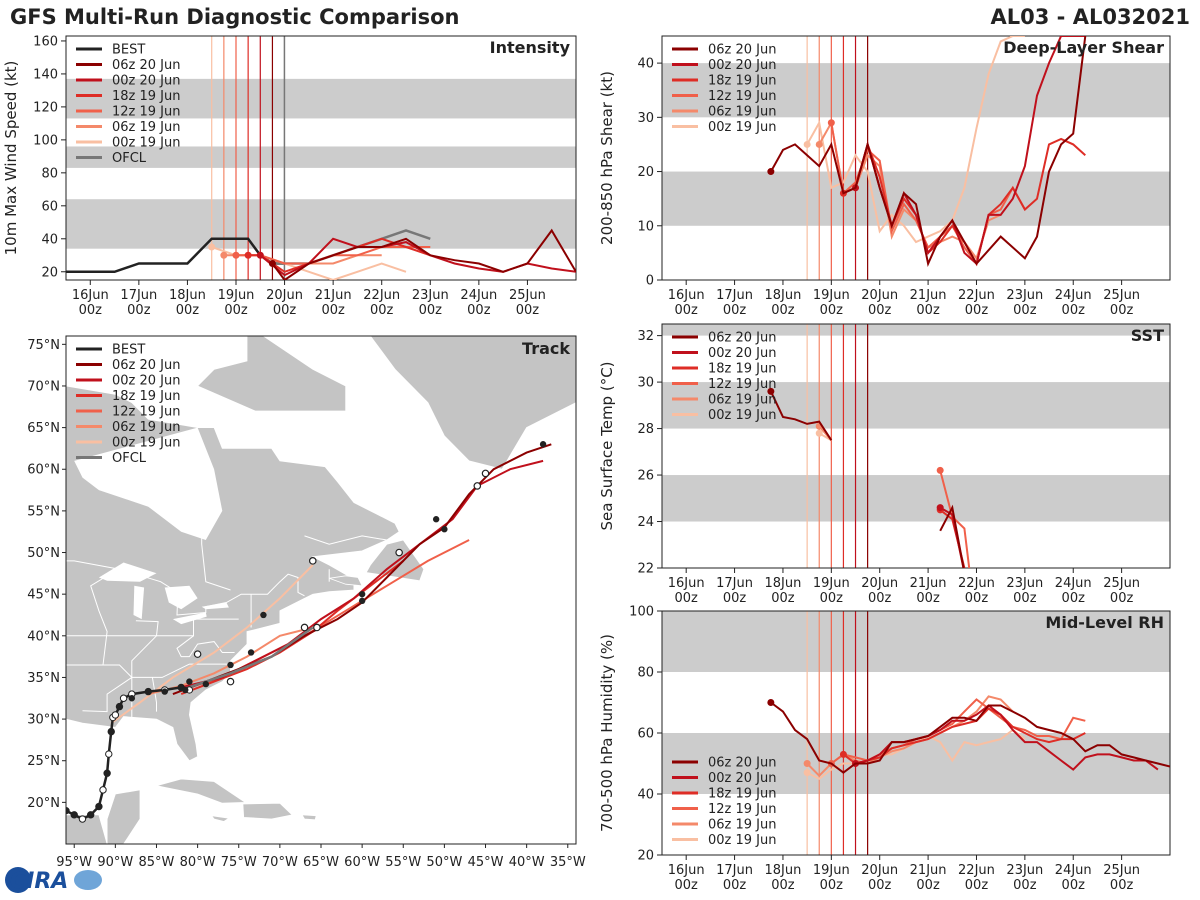 The width and height of the screenshot is (1200, 900). Describe the element at coordinates (1147, 335) in the screenshot. I see `panel-title: SST` at that location.